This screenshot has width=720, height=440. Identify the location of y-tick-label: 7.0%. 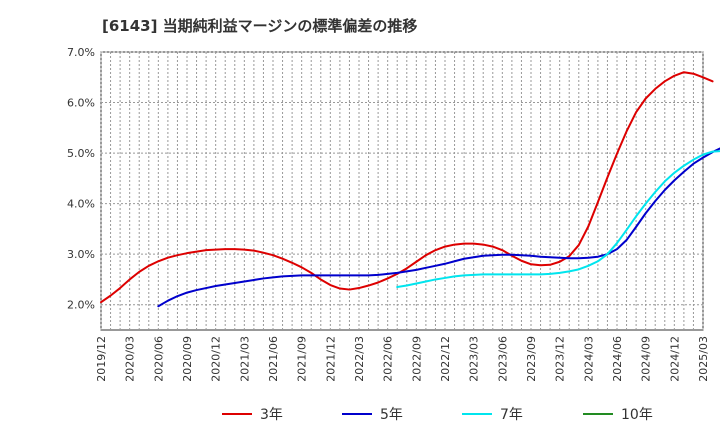
(81, 52).